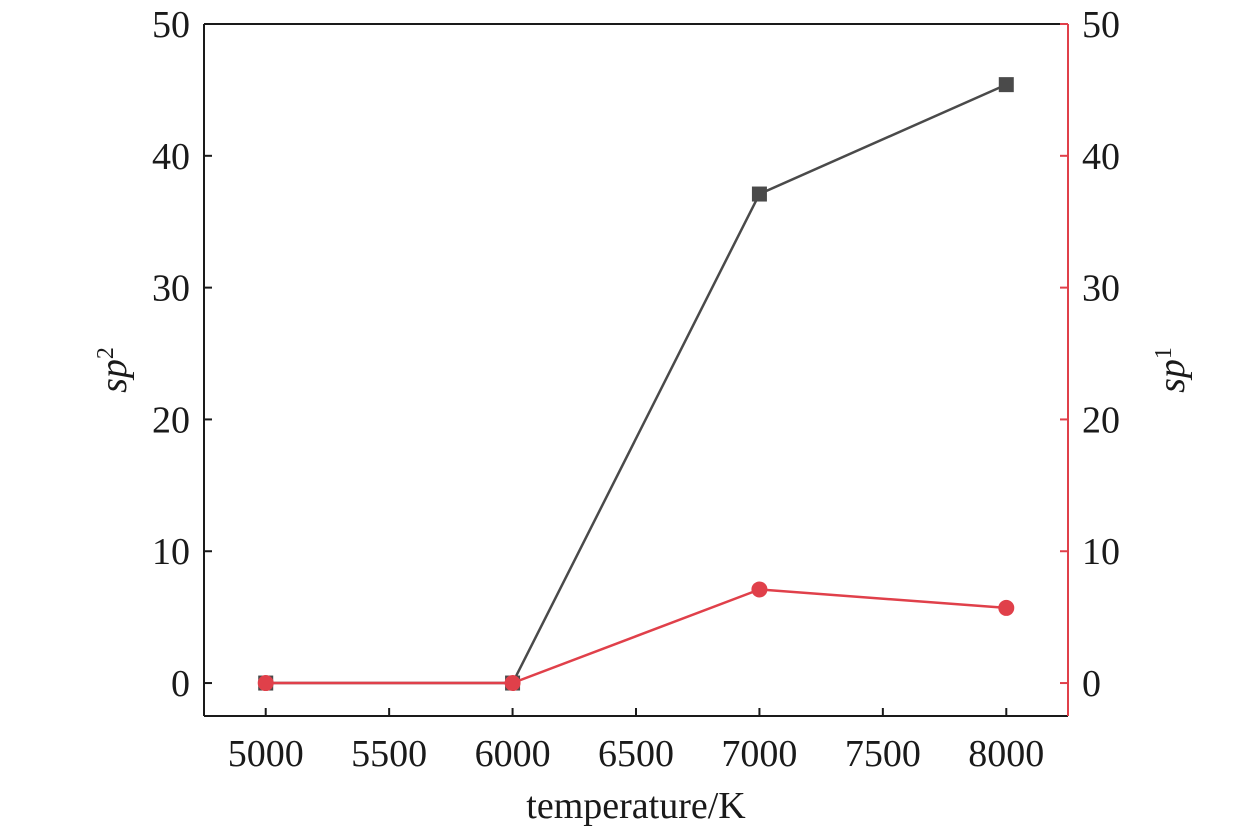 The width and height of the screenshot is (1259, 835). What do you see at coordinates (171, 289) in the screenshot?
I see `left-y-tick-label: 30` at bounding box center [171, 289].